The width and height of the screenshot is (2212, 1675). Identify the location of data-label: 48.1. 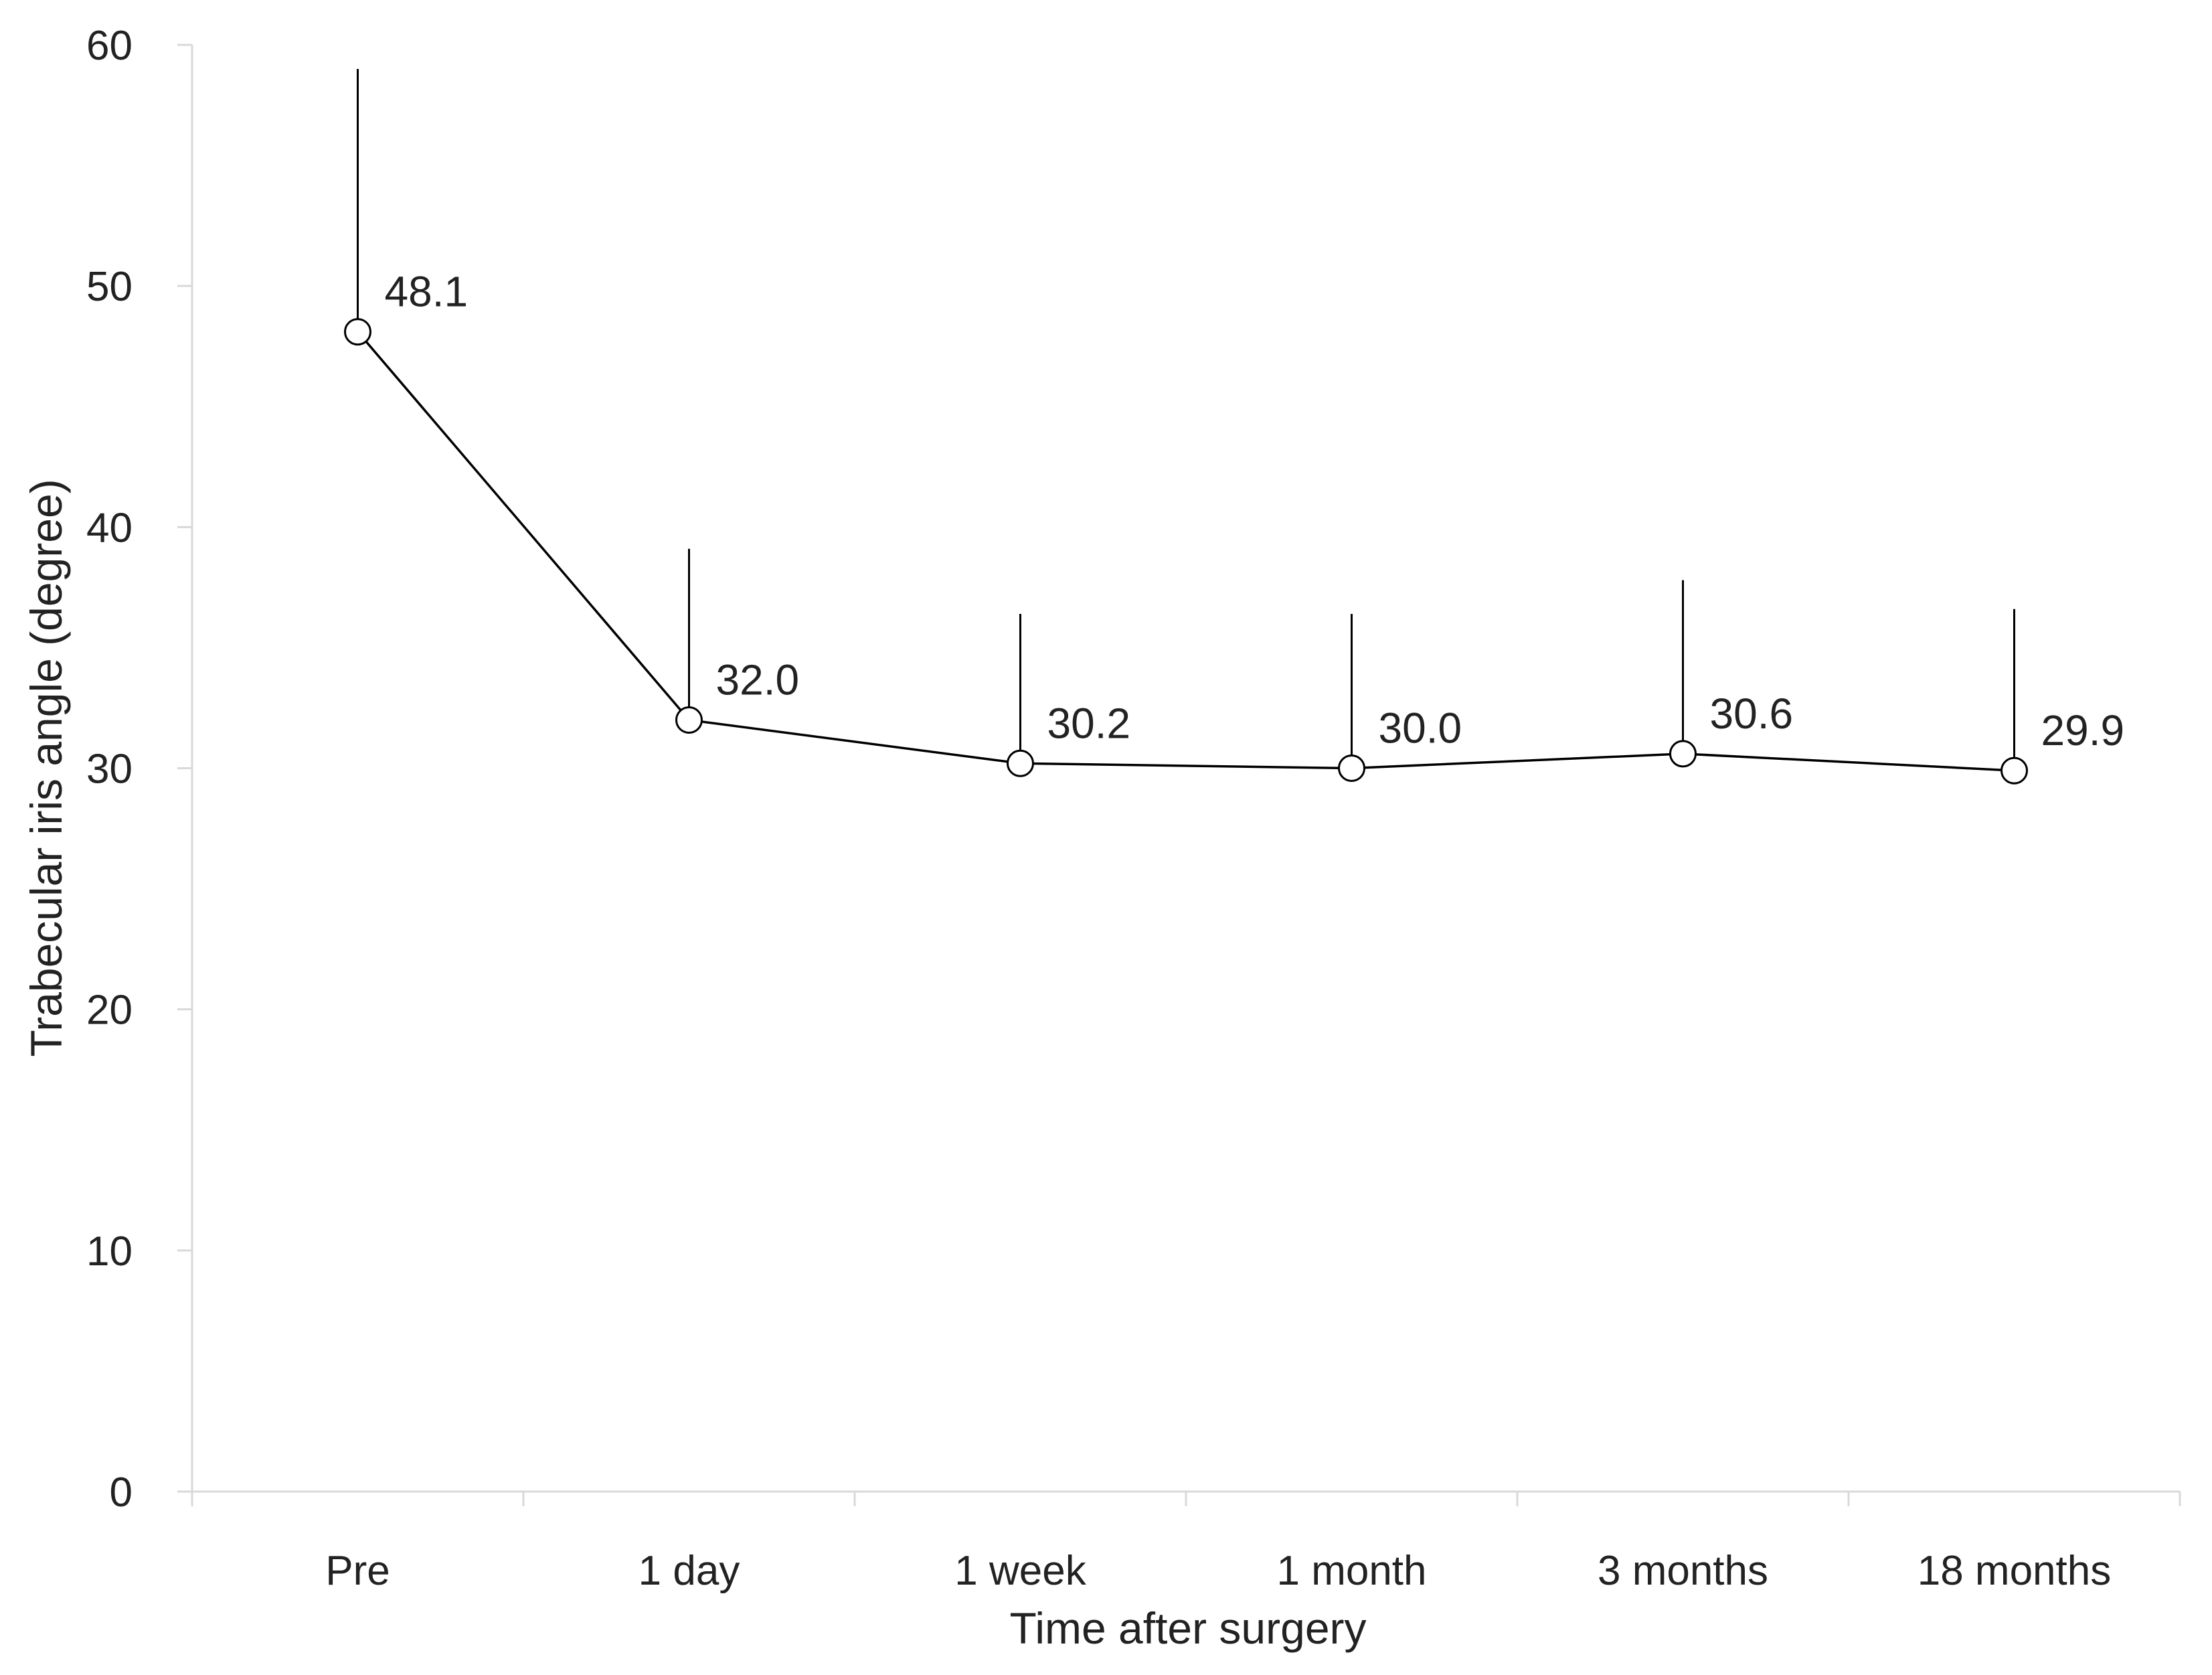
(427, 292).